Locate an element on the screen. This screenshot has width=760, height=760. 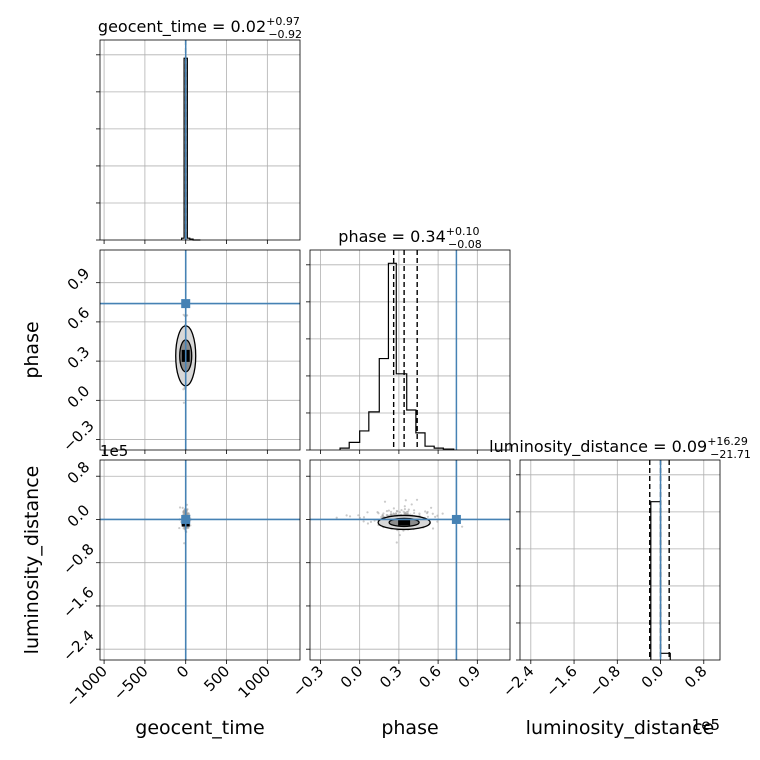
xlabel-luminosity_distance: luminosity_distance is located at coordinates (620, 728).